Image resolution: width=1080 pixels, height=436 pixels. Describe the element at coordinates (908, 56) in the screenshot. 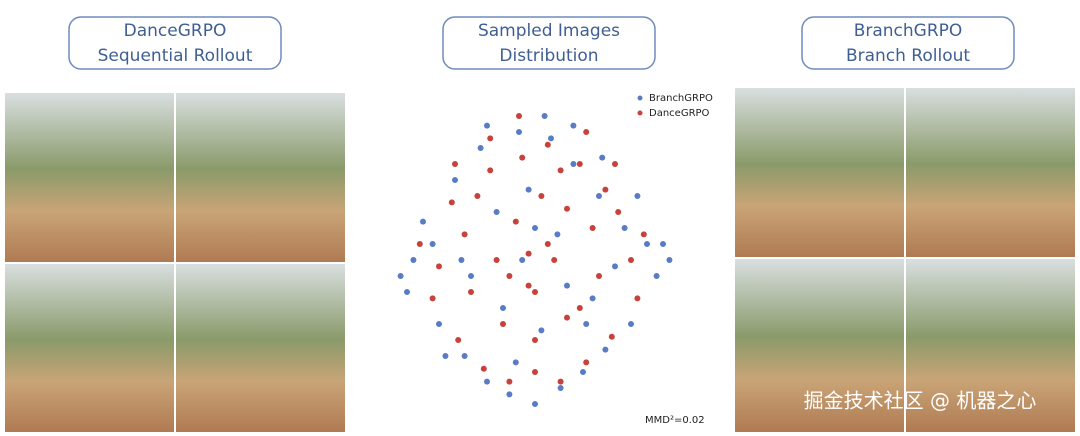

I see `header-text: Branch Rollout` at that location.